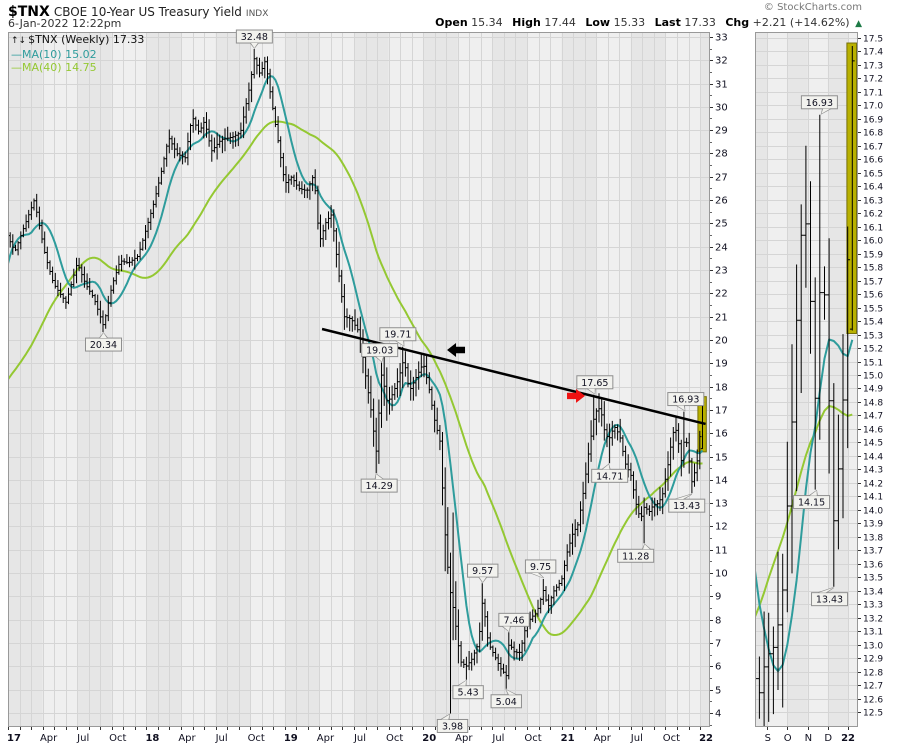 Image resolution: width=900 pixels, height=750 pixels. What do you see at coordinates (514, 622) in the screenshot?
I see `annotation-label: 7.46` at bounding box center [514, 622].